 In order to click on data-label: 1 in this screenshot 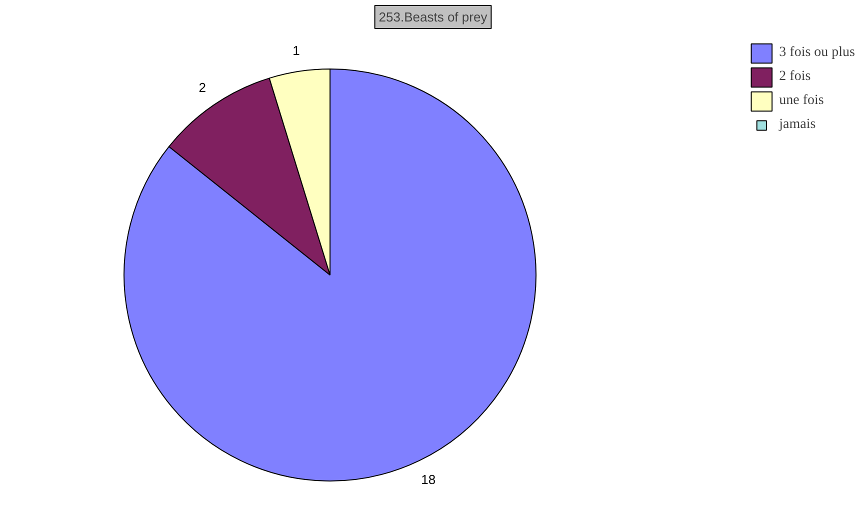, I will do `click(296, 50)`.